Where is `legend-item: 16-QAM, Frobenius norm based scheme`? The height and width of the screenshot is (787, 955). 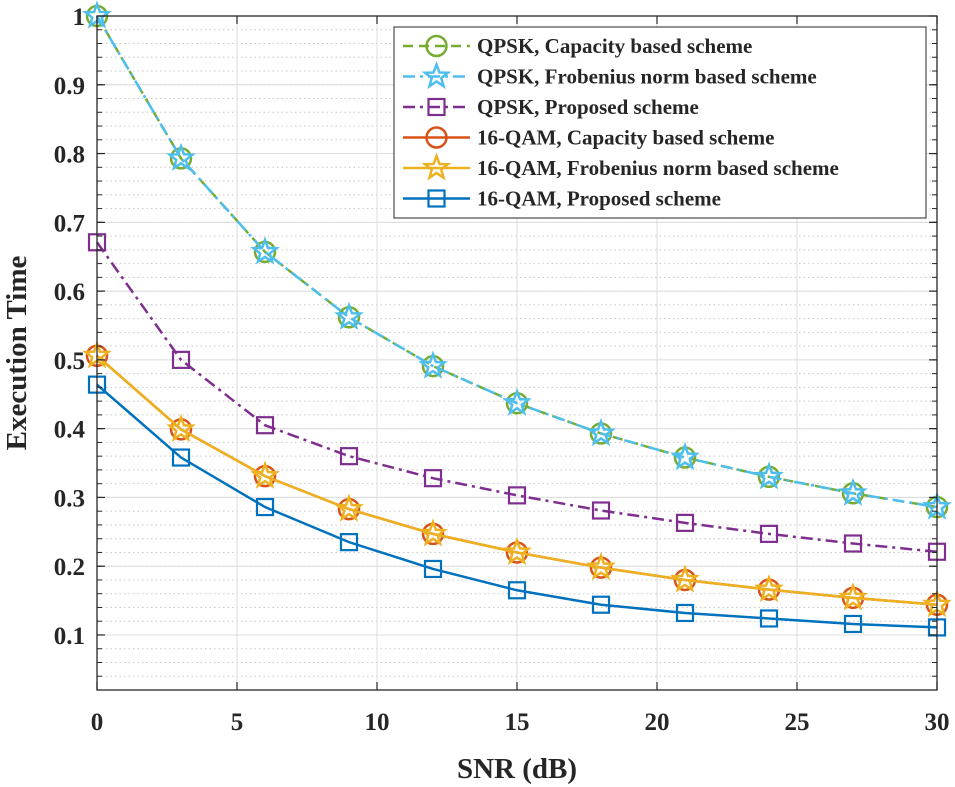
legend-item: 16-QAM, Frobenius norm based scheme is located at coordinates (621, 166).